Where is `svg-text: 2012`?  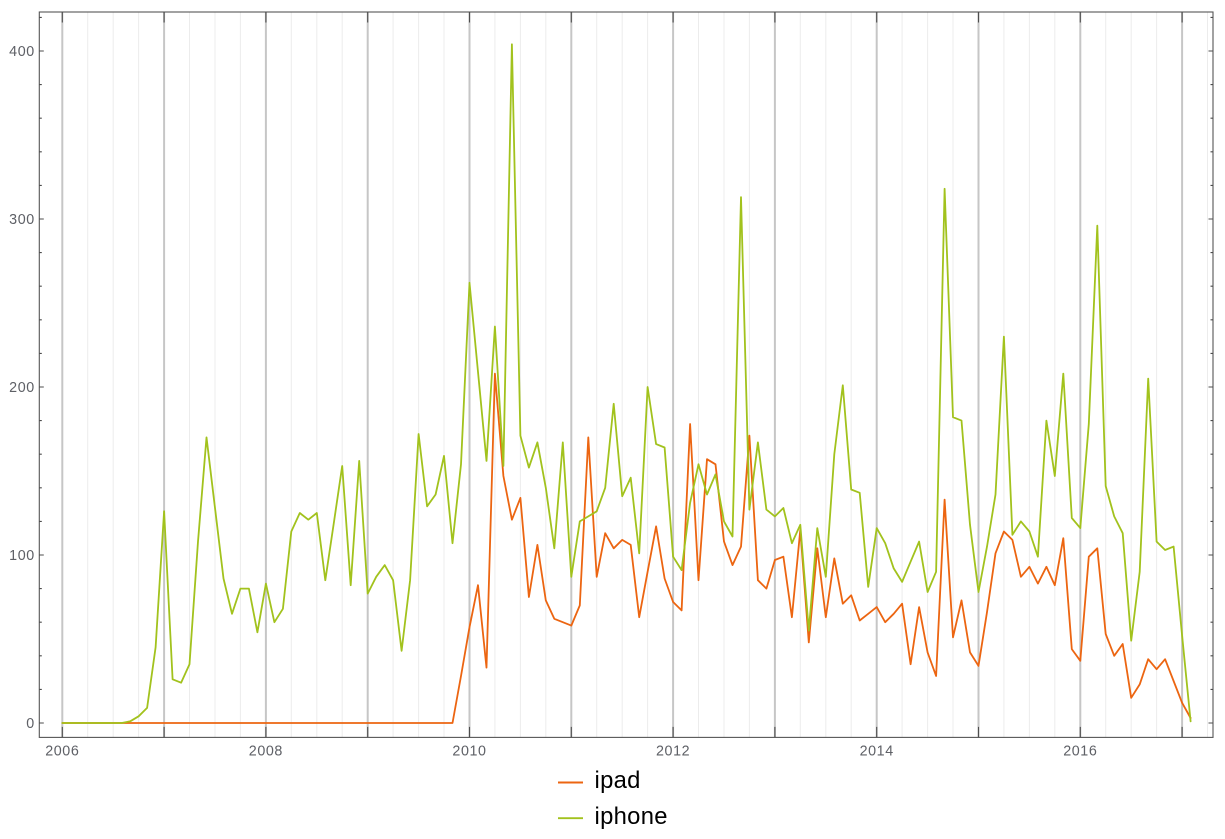 svg-text: 2012 is located at coordinates (673, 752).